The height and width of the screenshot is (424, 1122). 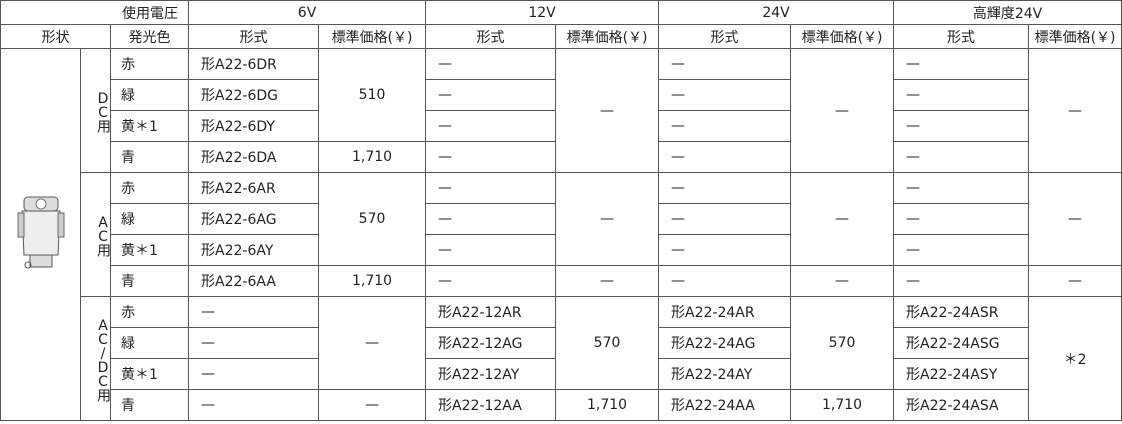 I want to click on model: 形A22-24AG, so click(x=725, y=343).